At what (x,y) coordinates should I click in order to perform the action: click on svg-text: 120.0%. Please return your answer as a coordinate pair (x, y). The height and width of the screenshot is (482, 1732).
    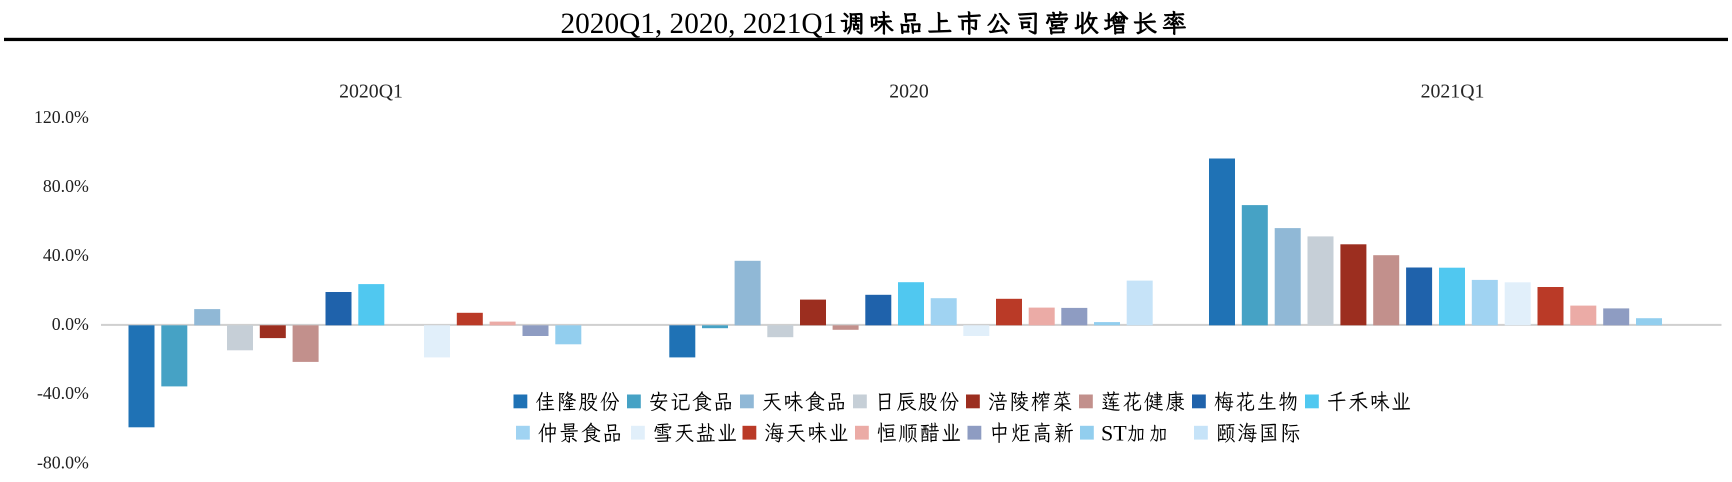
    Looking at the image, I should click on (61, 117).